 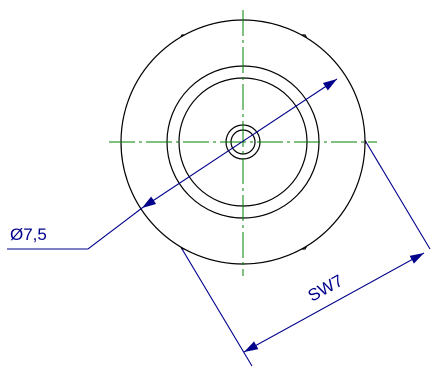 I want to click on wrench-dimension-line, so click(x=334, y=302).